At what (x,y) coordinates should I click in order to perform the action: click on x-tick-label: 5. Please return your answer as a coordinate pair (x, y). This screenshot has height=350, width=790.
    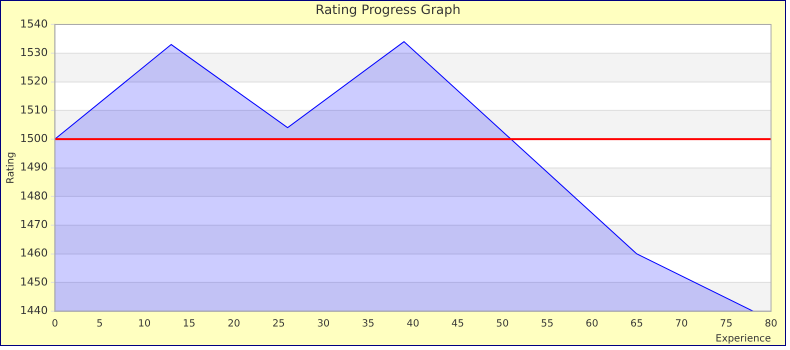
    Looking at the image, I should click on (99, 324).